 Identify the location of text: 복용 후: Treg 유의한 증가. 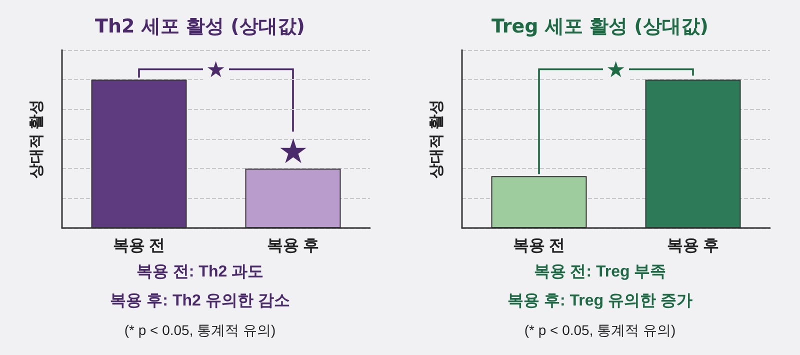
(600, 301).